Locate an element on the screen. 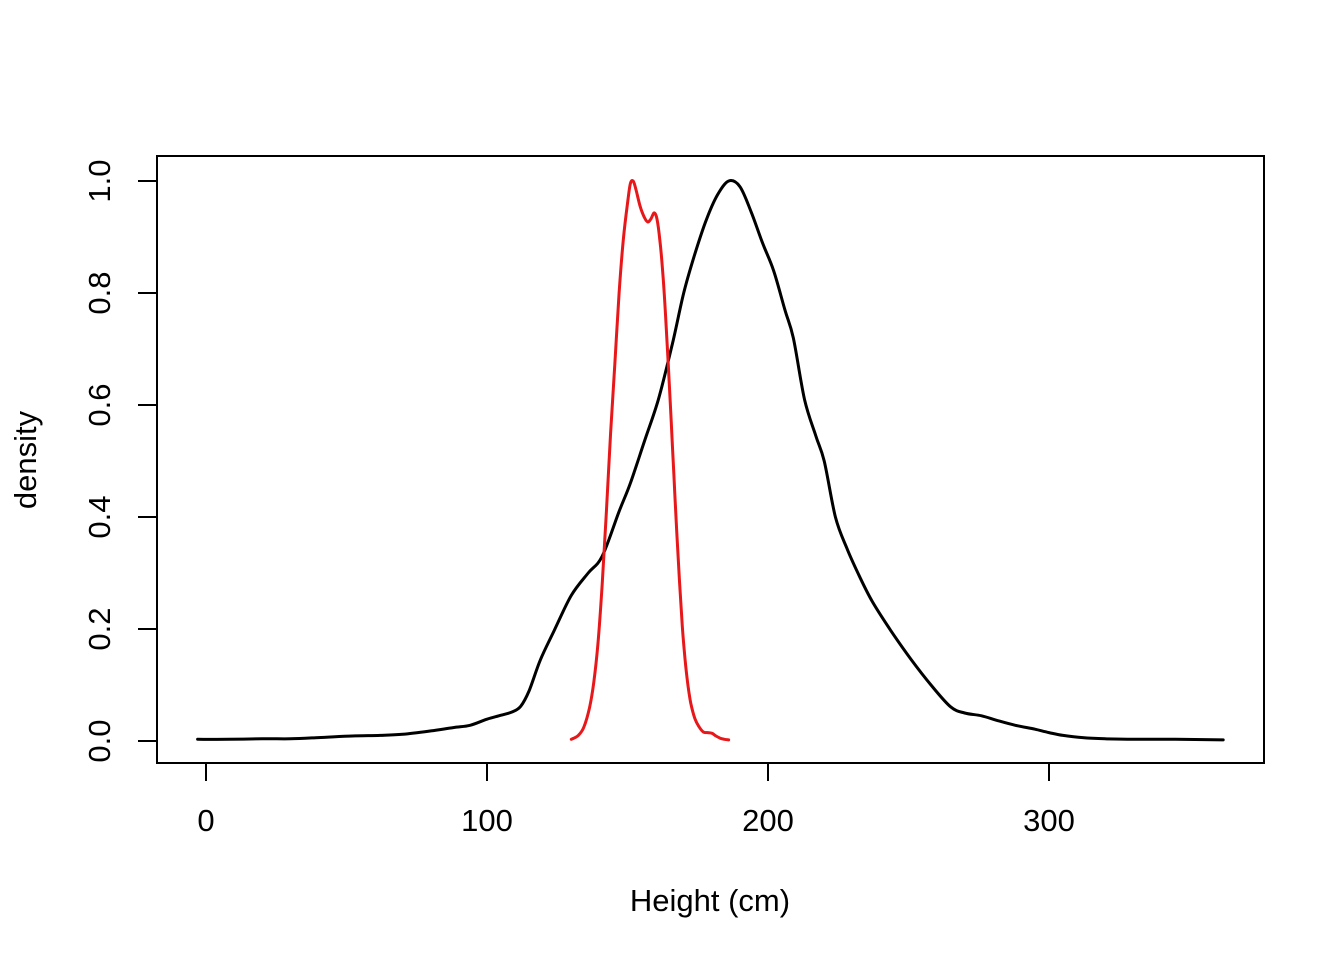  y-tick-label: 0.4 is located at coordinates (99, 516).